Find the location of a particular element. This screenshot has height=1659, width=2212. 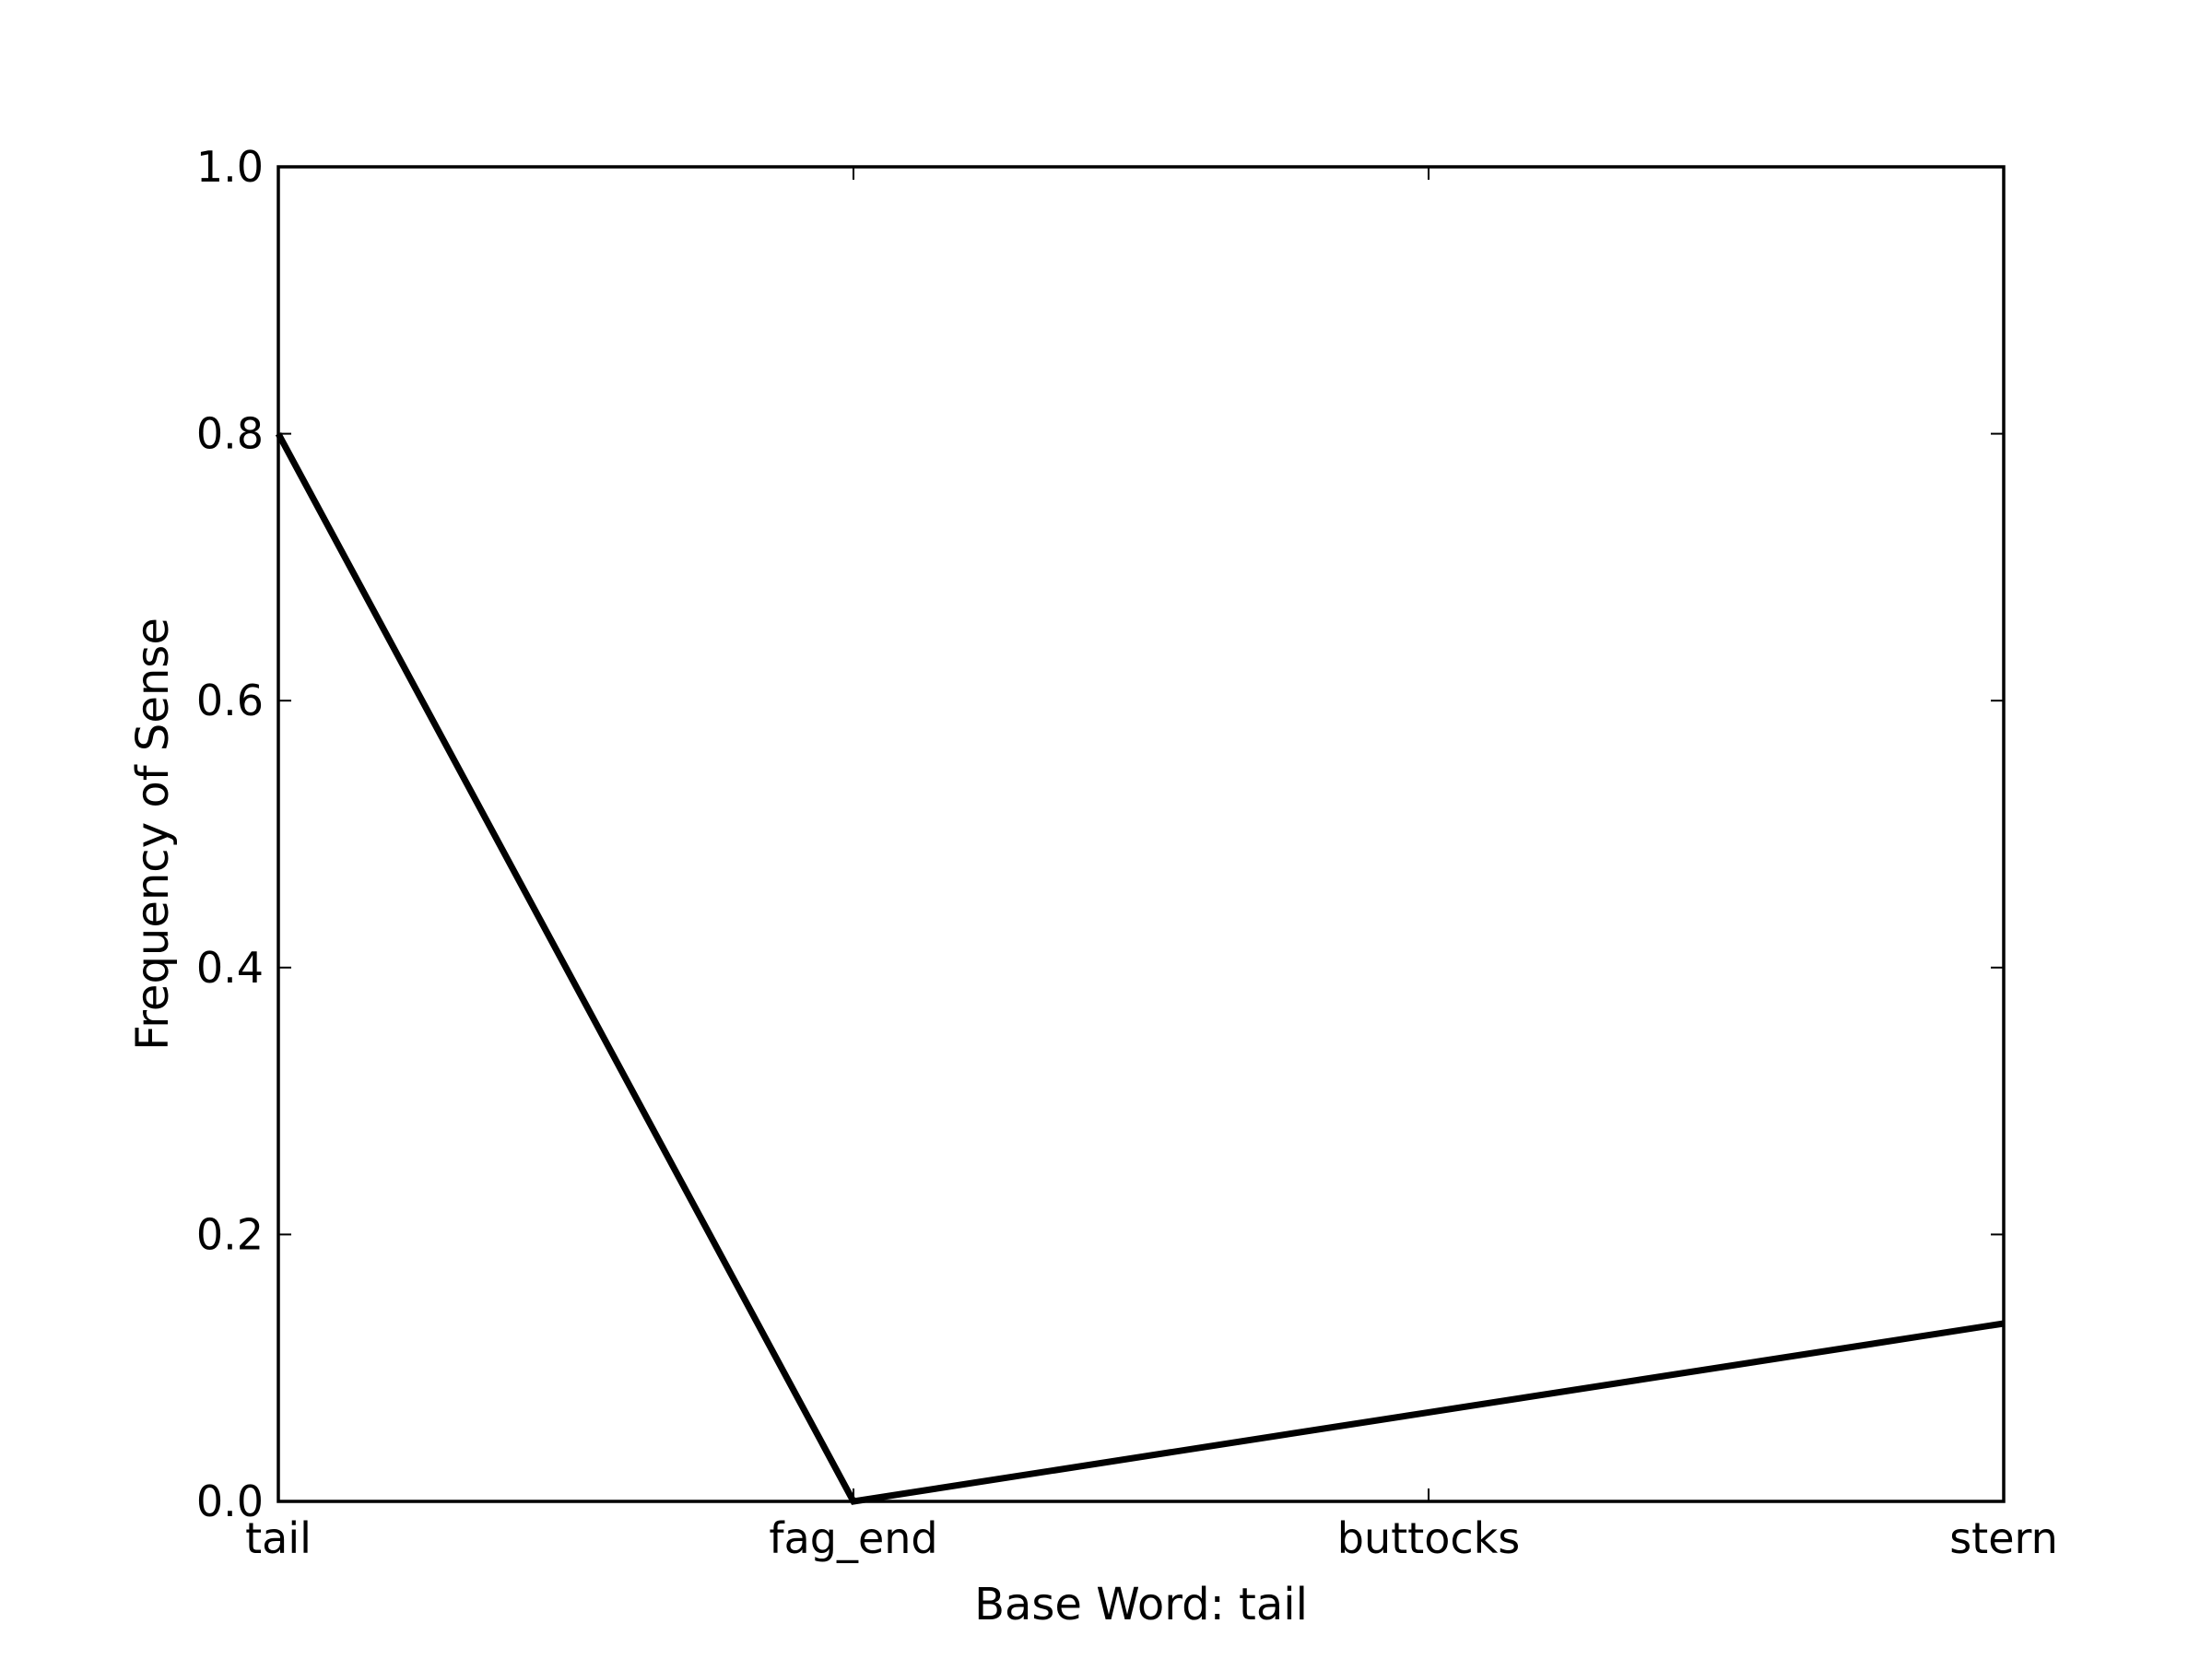

y-tick-label: 1.0 is located at coordinates (230, 167).